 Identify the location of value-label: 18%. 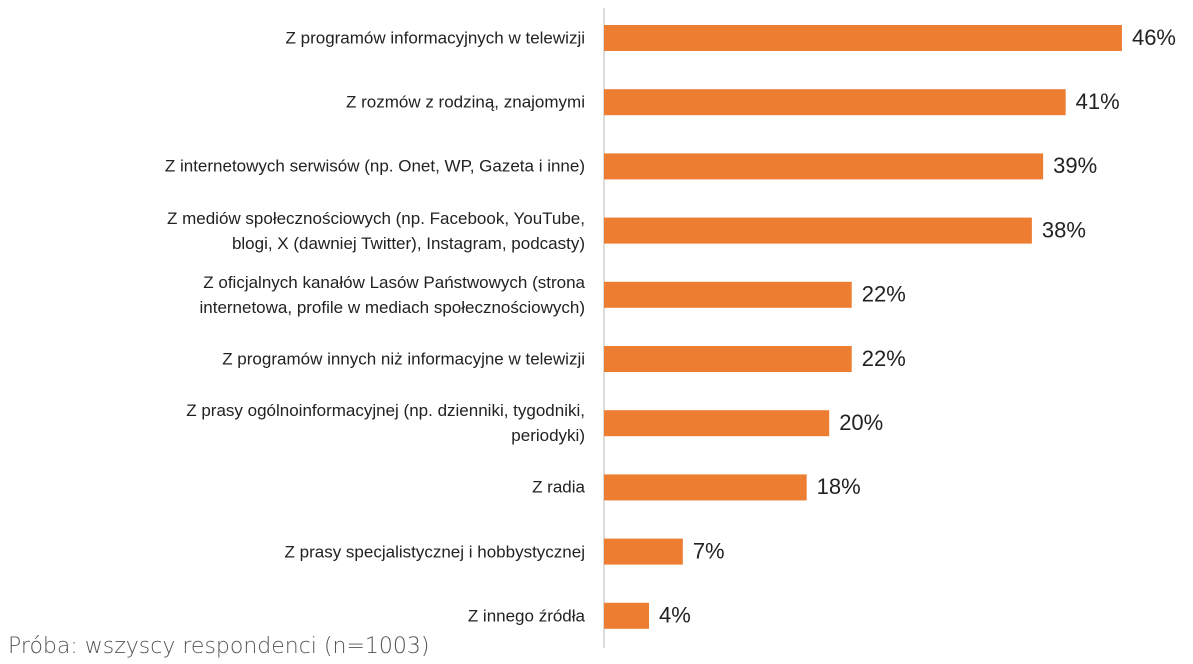
(839, 486).